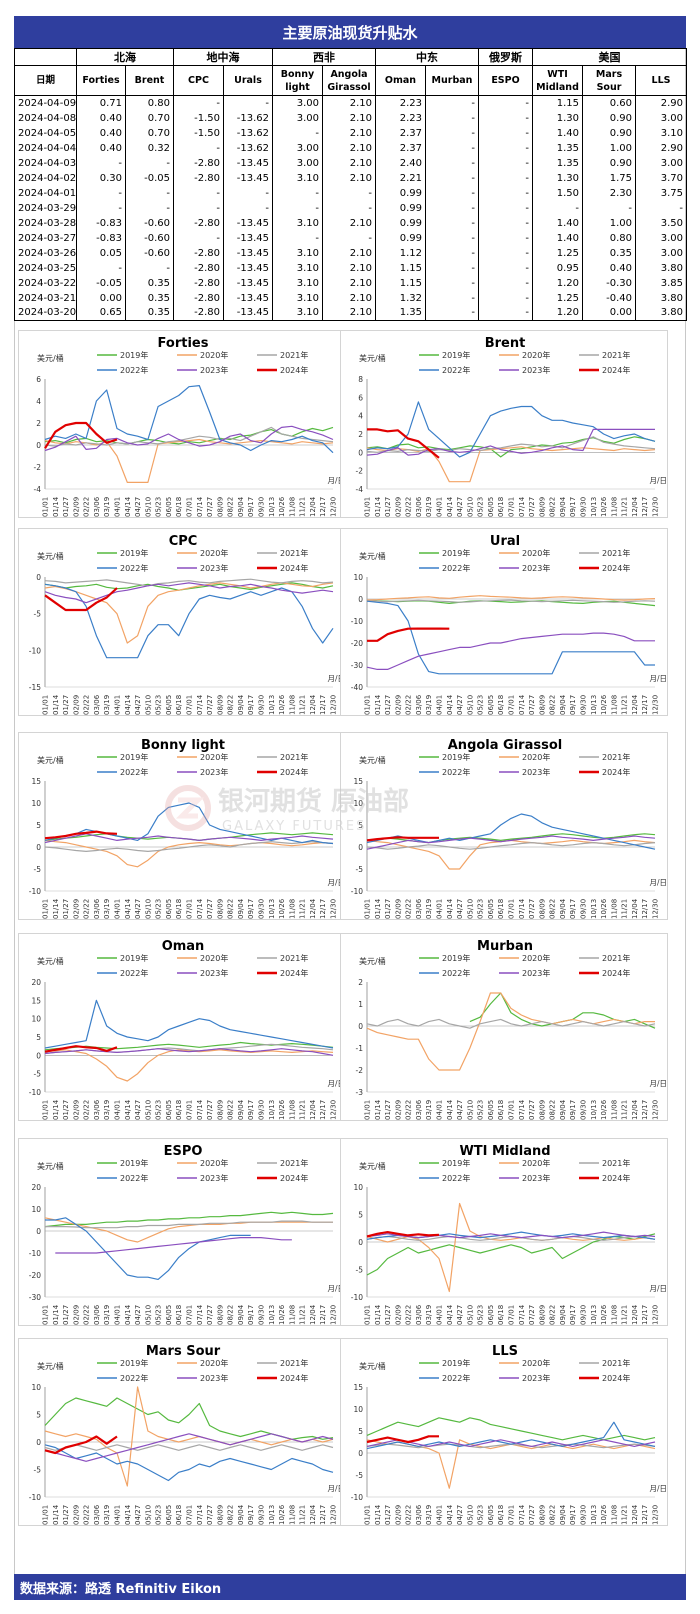  I want to click on legend-label: 2021年, so click(616, 553).